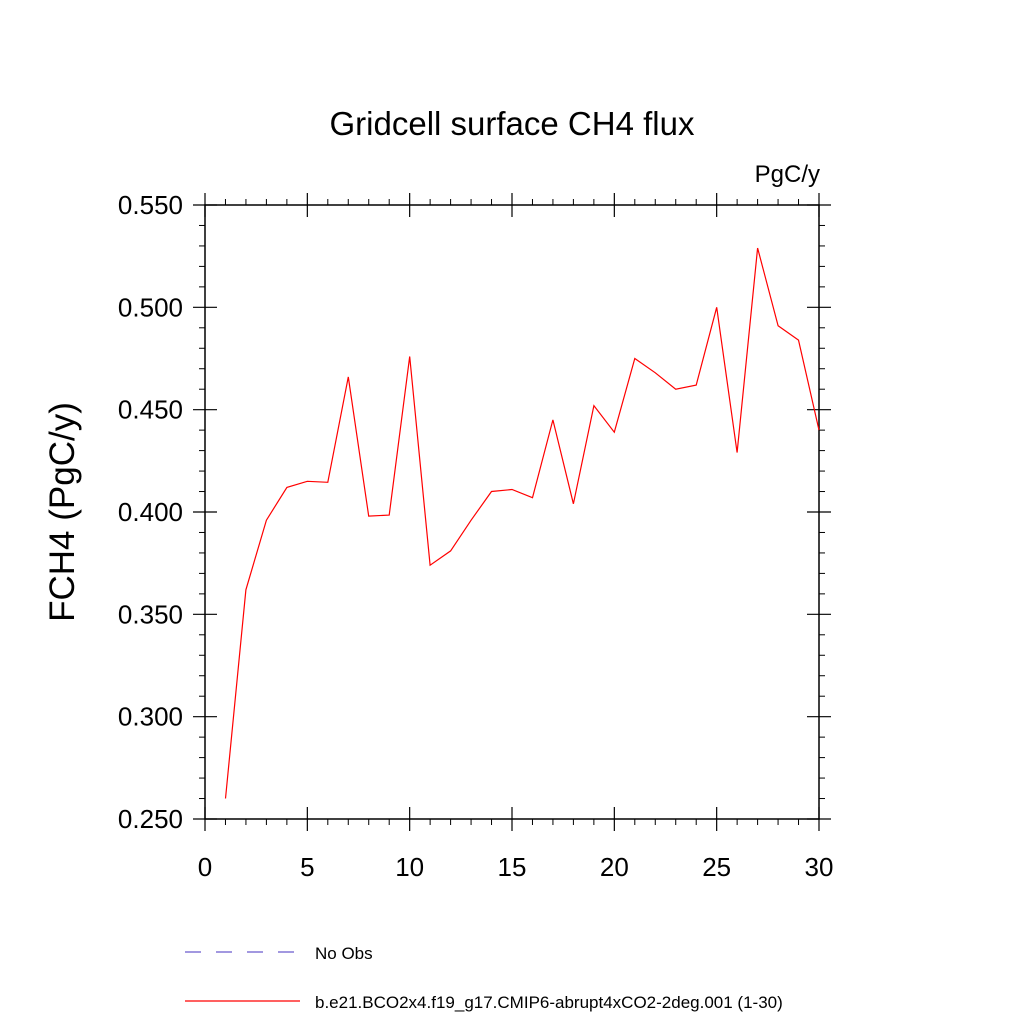 The width and height of the screenshot is (1024, 1024). Describe the element at coordinates (205, 867) in the screenshot. I see `x-tick-label: 0` at that location.